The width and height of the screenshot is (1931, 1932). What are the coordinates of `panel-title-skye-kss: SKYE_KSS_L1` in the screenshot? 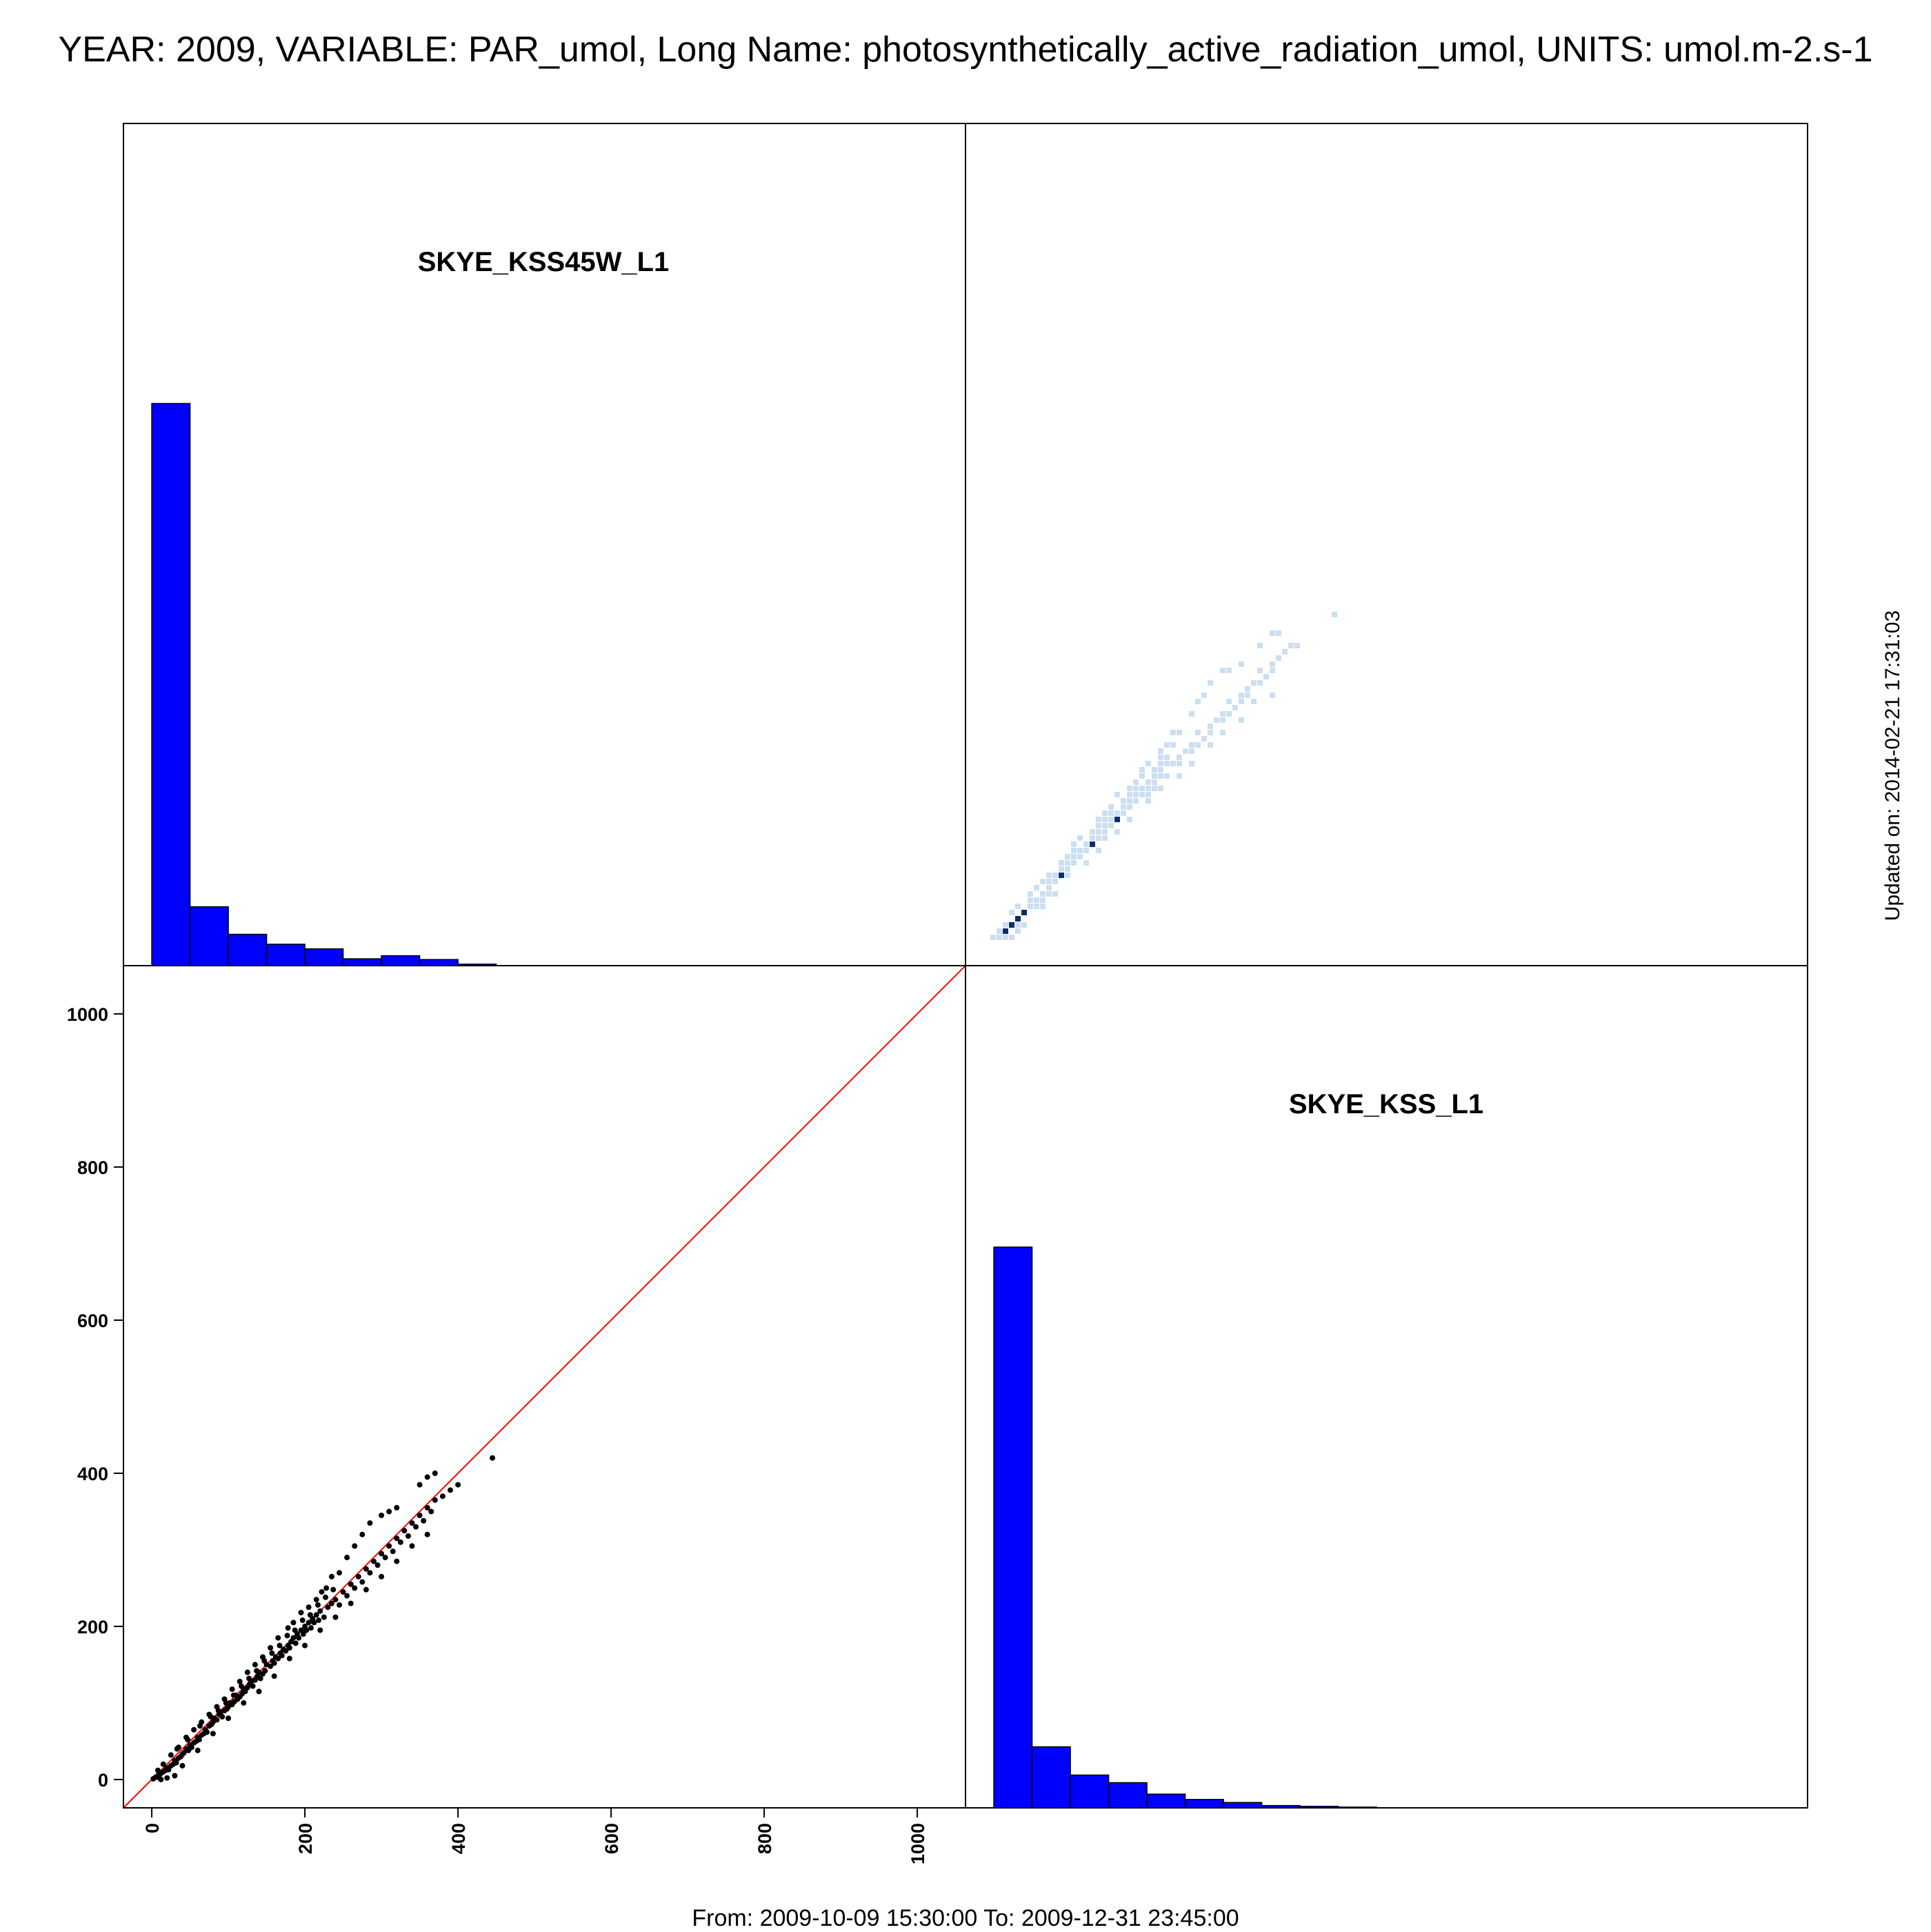 It's located at (1386, 1104).